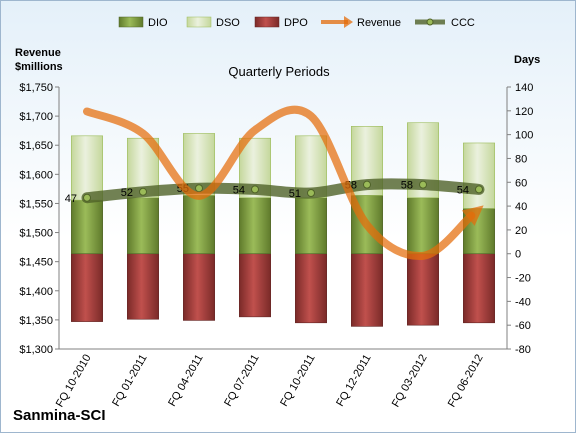  What do you see at coordinates (36, 88) in the screenshot?
I see `left-axis-tick-label: $1,750` at bounding box center [36, 88].